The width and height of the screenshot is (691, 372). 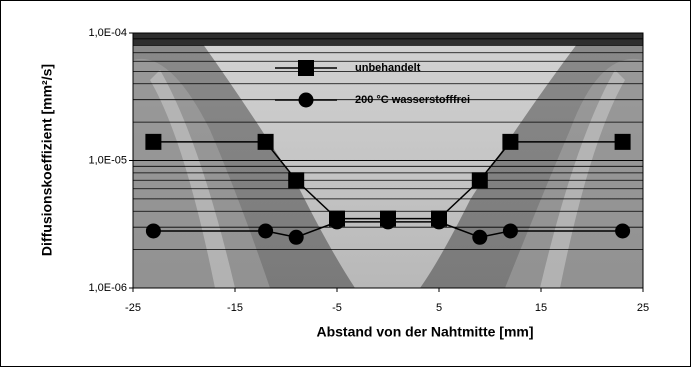 What do you see at coordinates (424, 332) in the screenshot?
I see `x-axis-label: Abstand von der Nahtmitte [mm]` at bounding box center [424, 332].